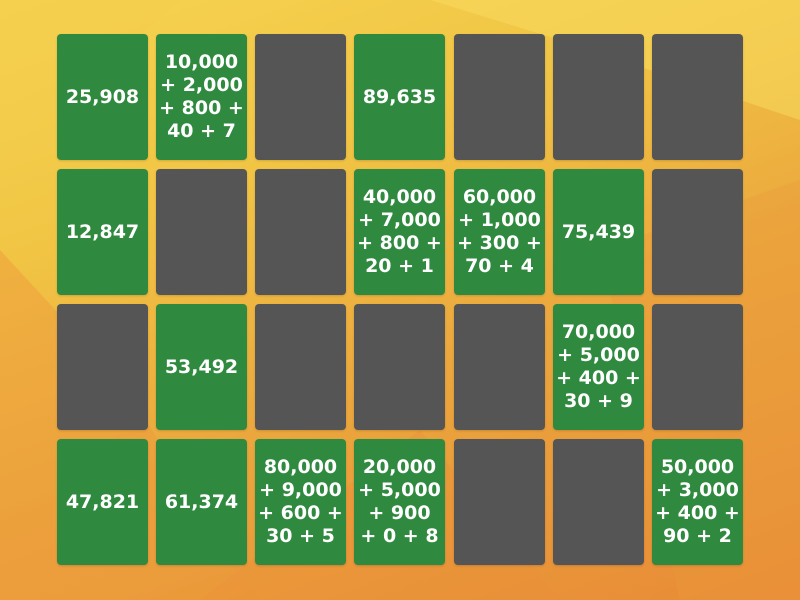 The image size is (800, 600). I want to click on card-face-up: 89,635, so click(399, 97).